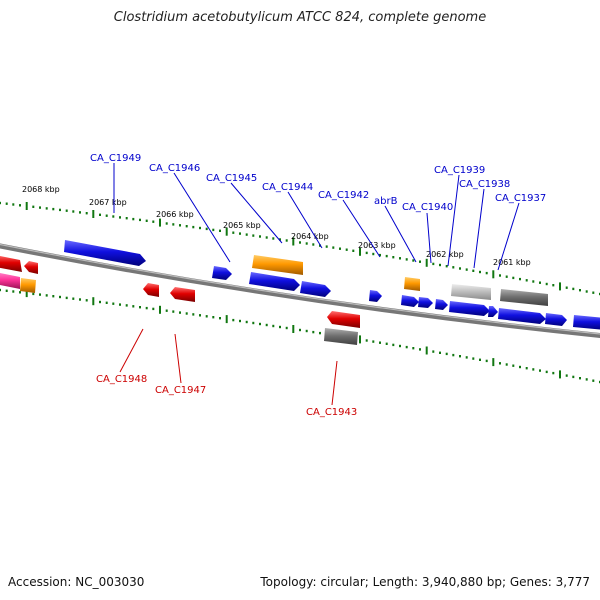 The width and height of the screenshot is (600, 600). I want to click on gene-ca-c1942, so click(375, 296).